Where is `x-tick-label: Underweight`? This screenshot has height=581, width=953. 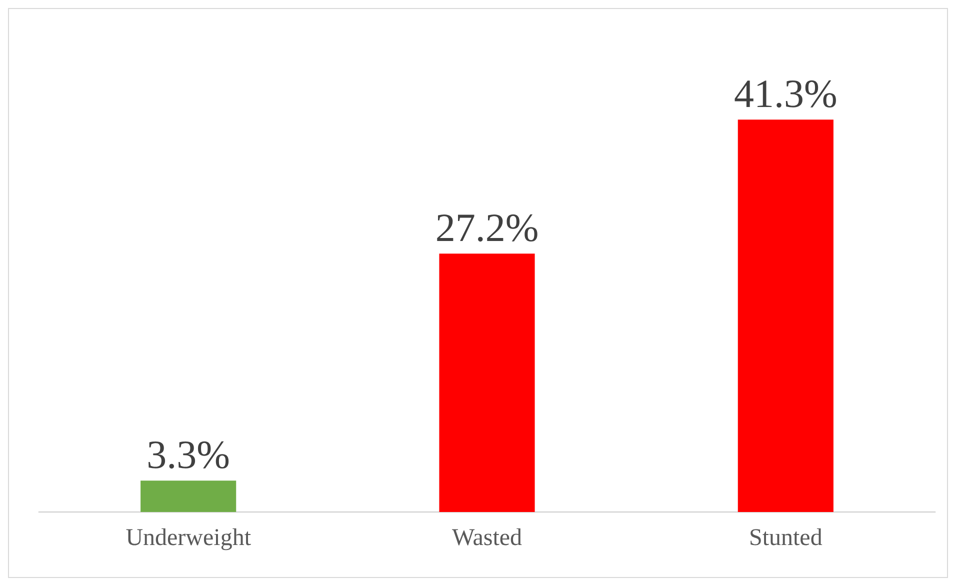 x-tick-label: Underweight is located at coordinates (189, 538).